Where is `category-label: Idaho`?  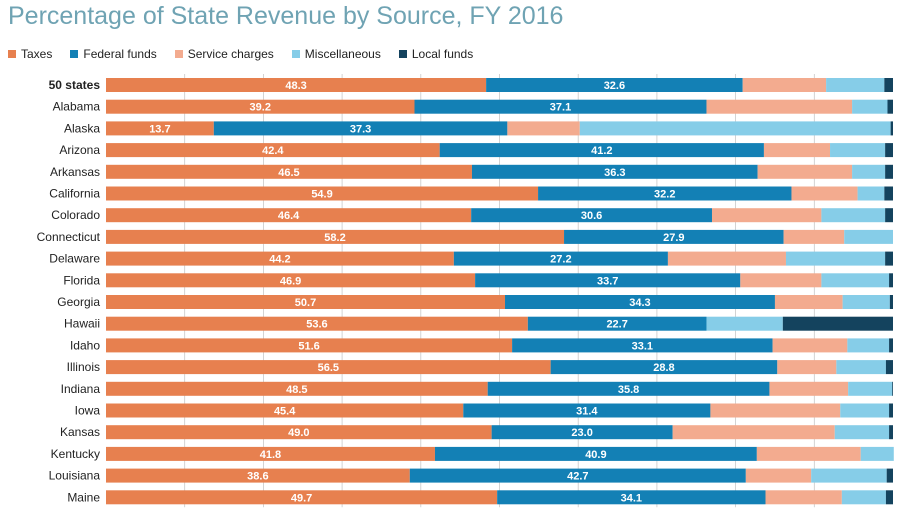 category-label: Idaho is located at coordinates (85, 345).